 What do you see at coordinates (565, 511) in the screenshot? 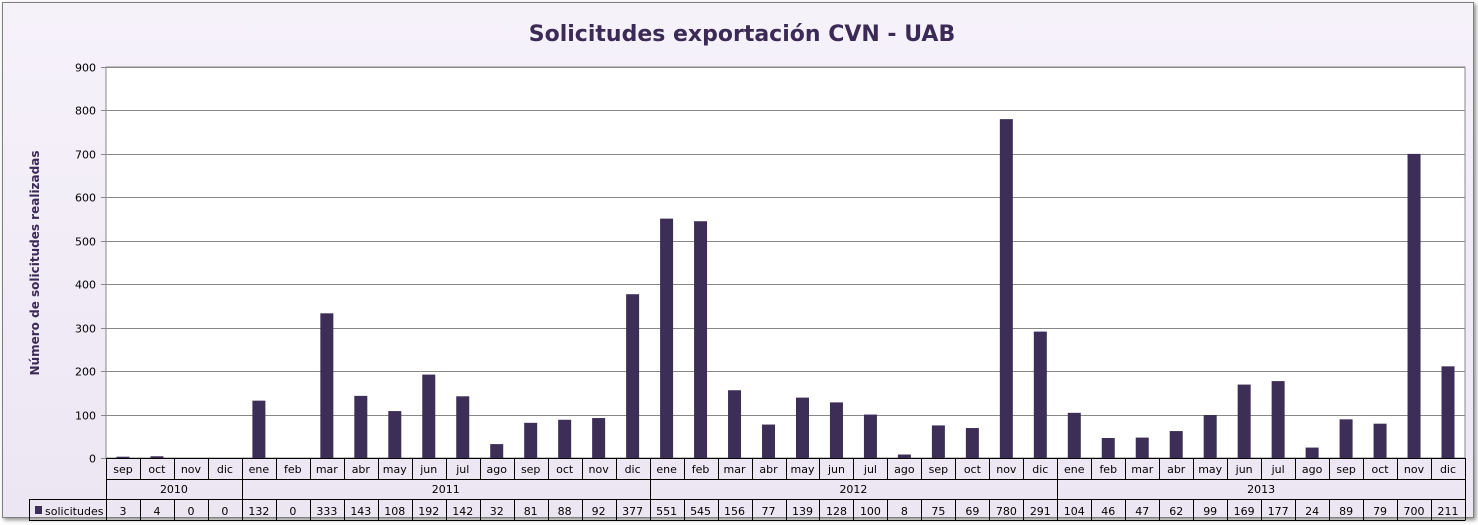
I see `data-label: 88` at bounding box center [565, 511].